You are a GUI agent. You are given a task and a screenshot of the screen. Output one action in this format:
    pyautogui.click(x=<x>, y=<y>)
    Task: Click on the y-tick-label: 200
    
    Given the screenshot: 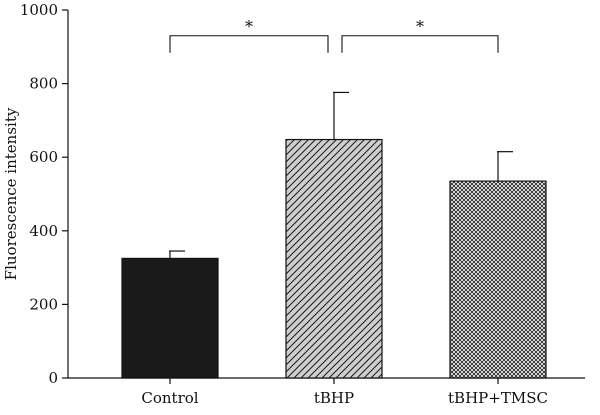 What is the action you would take?
    pyautogui.click(x=43, y=304)
    